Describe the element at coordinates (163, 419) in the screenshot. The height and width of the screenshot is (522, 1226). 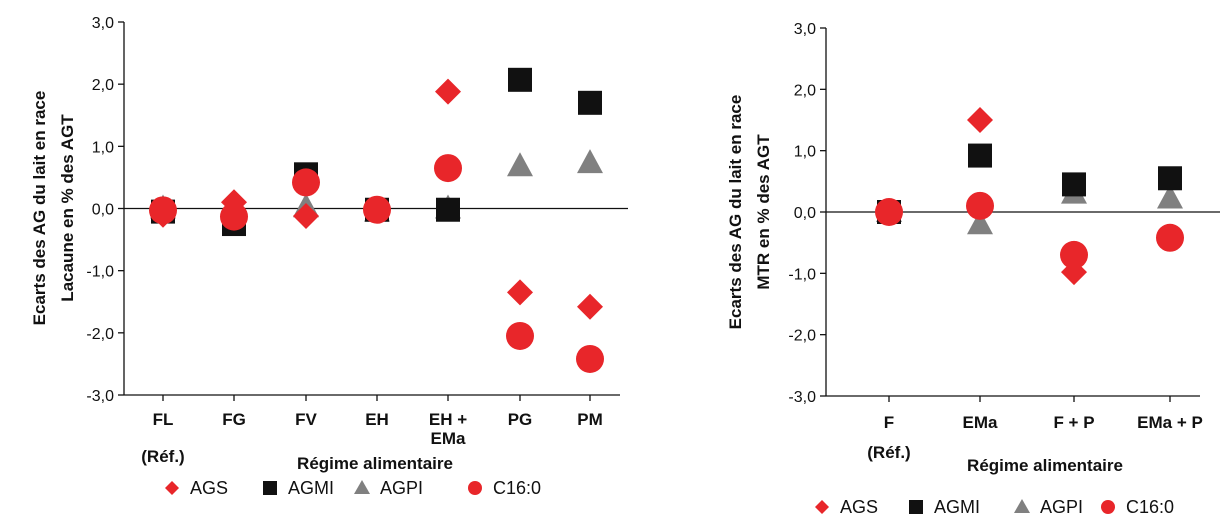
I see `x-tick-label: FL` at that location.